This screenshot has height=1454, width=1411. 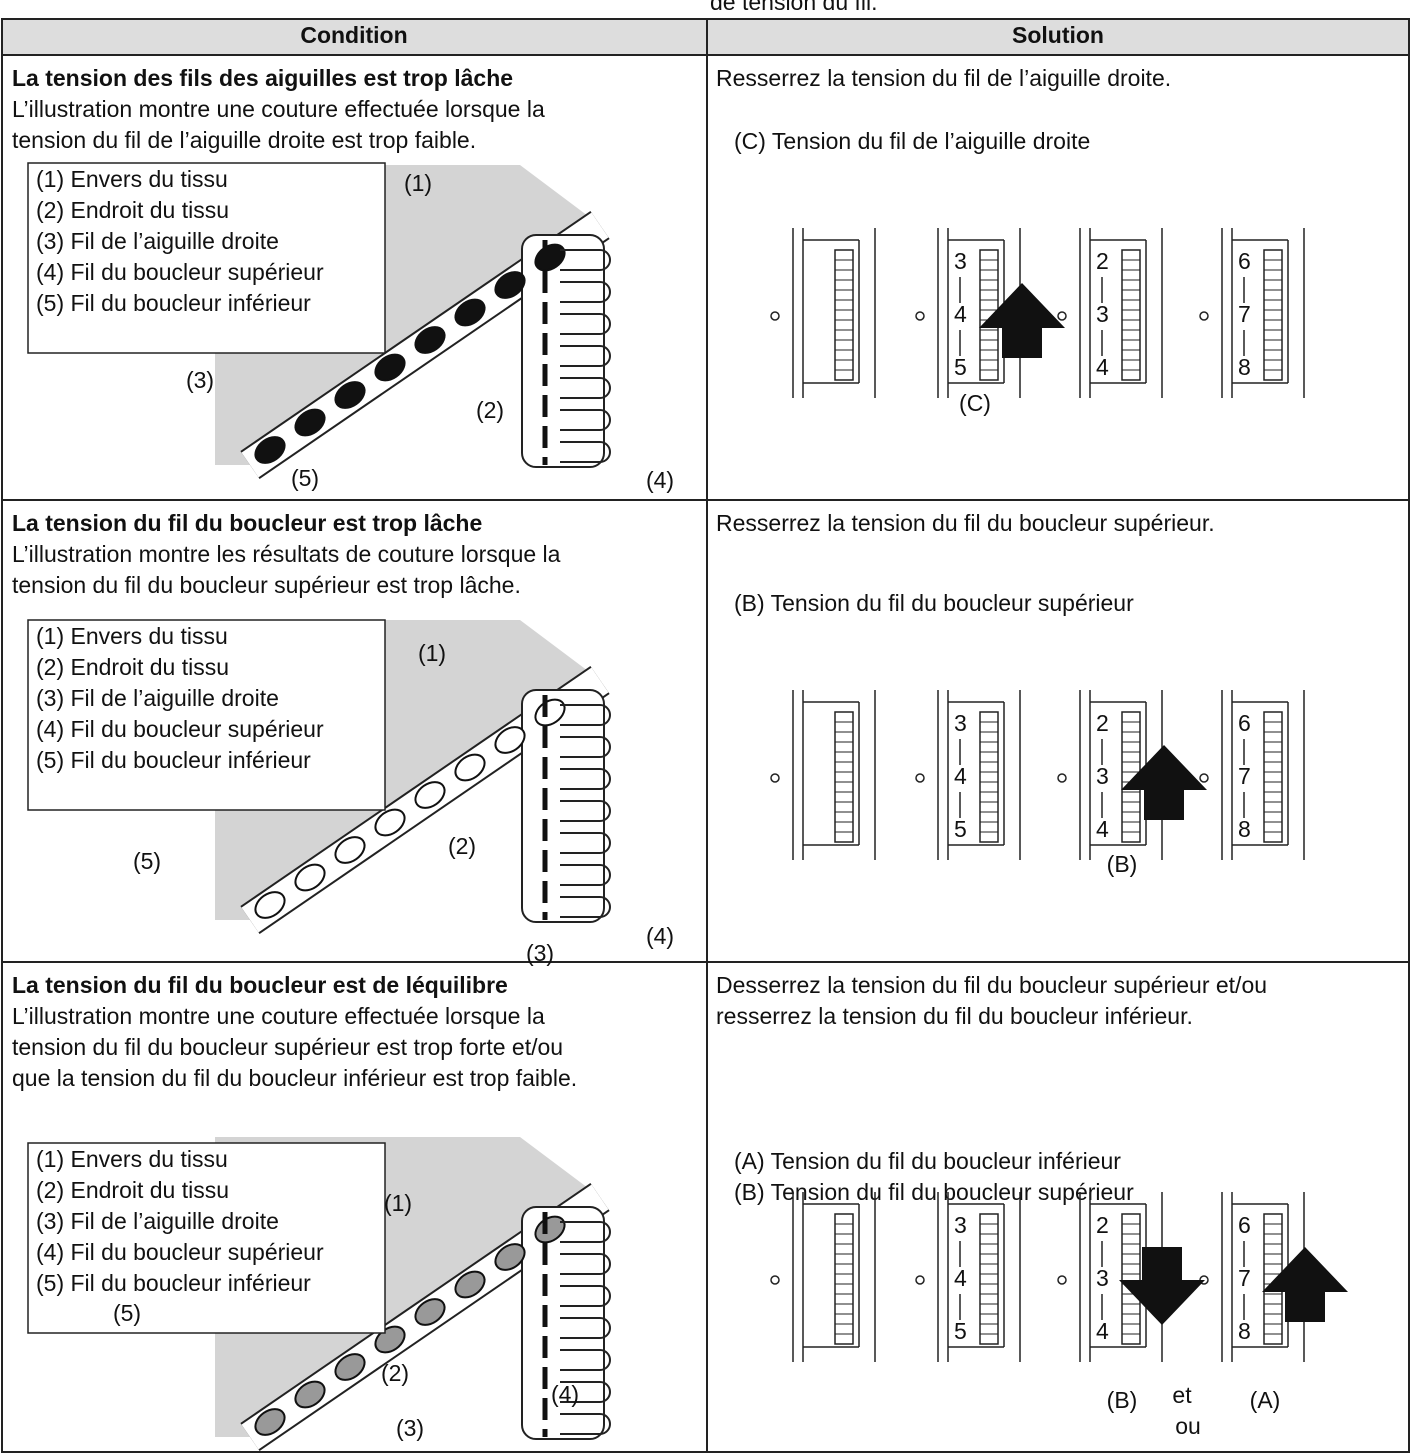 I want to click on legend-item: (5) Fil du boucleur inférieur, so click(x=173, y=1283).